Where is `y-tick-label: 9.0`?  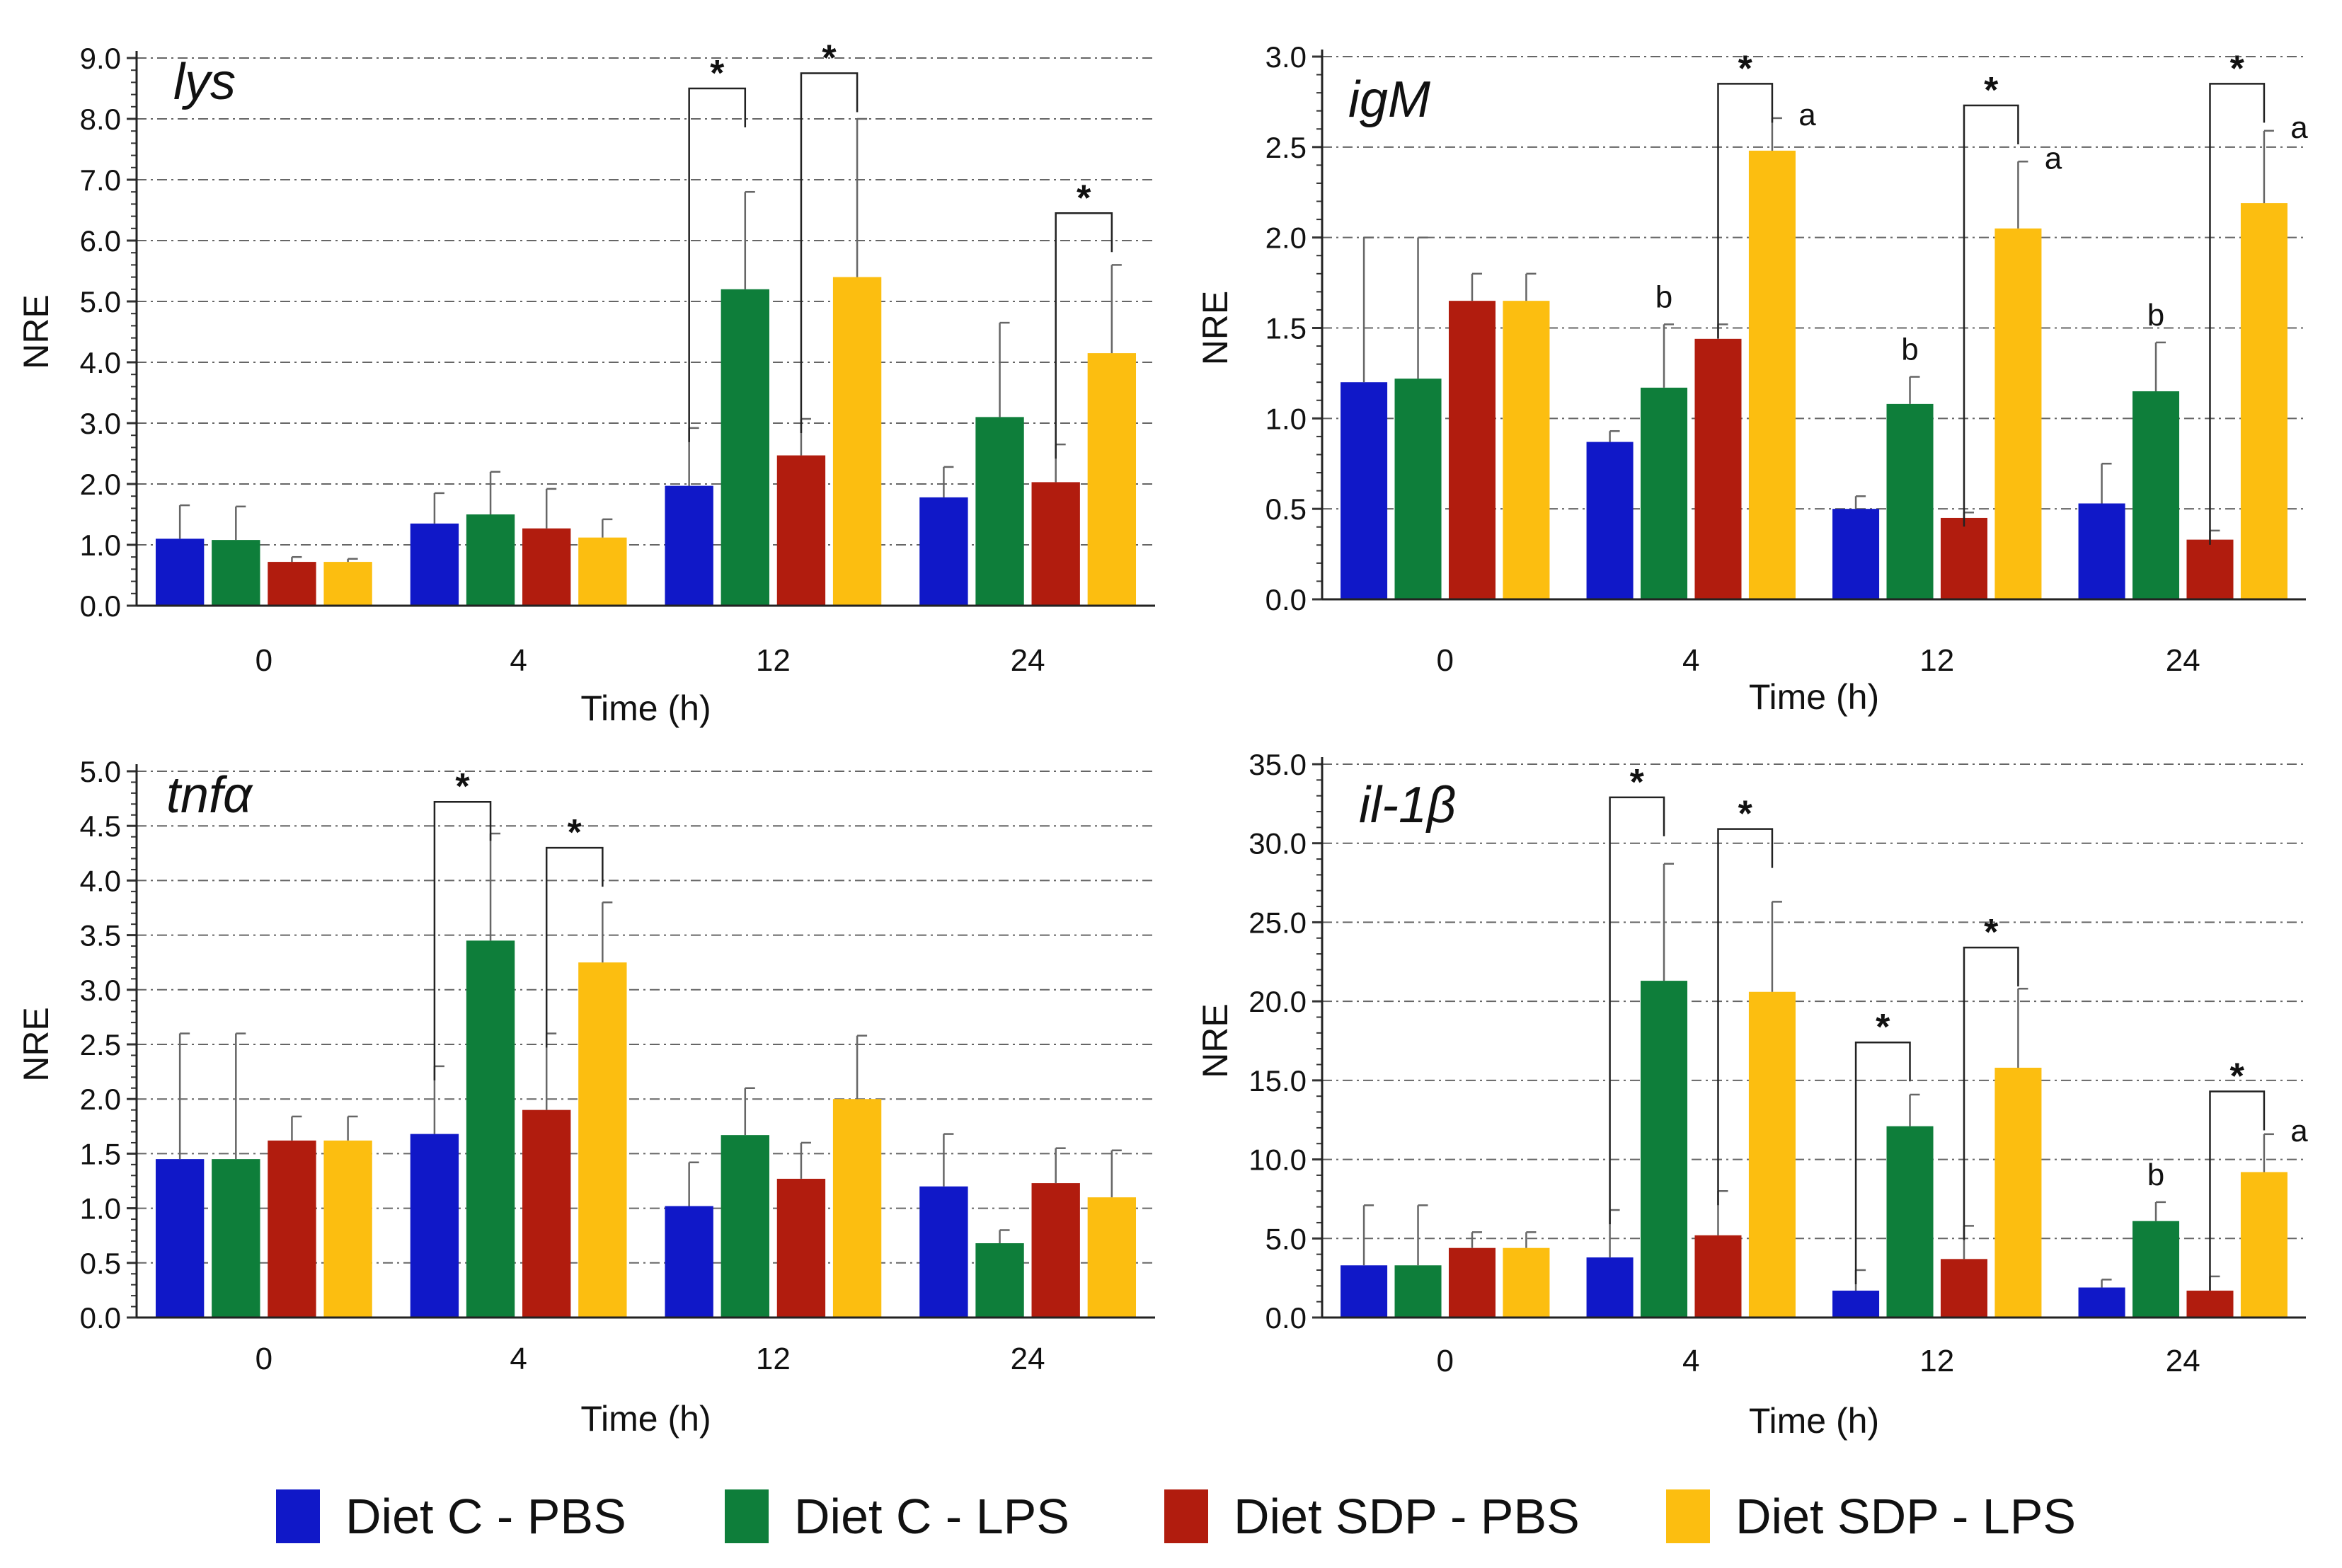
y-tick-label: 9.0 is located at coordinates (101, 58).